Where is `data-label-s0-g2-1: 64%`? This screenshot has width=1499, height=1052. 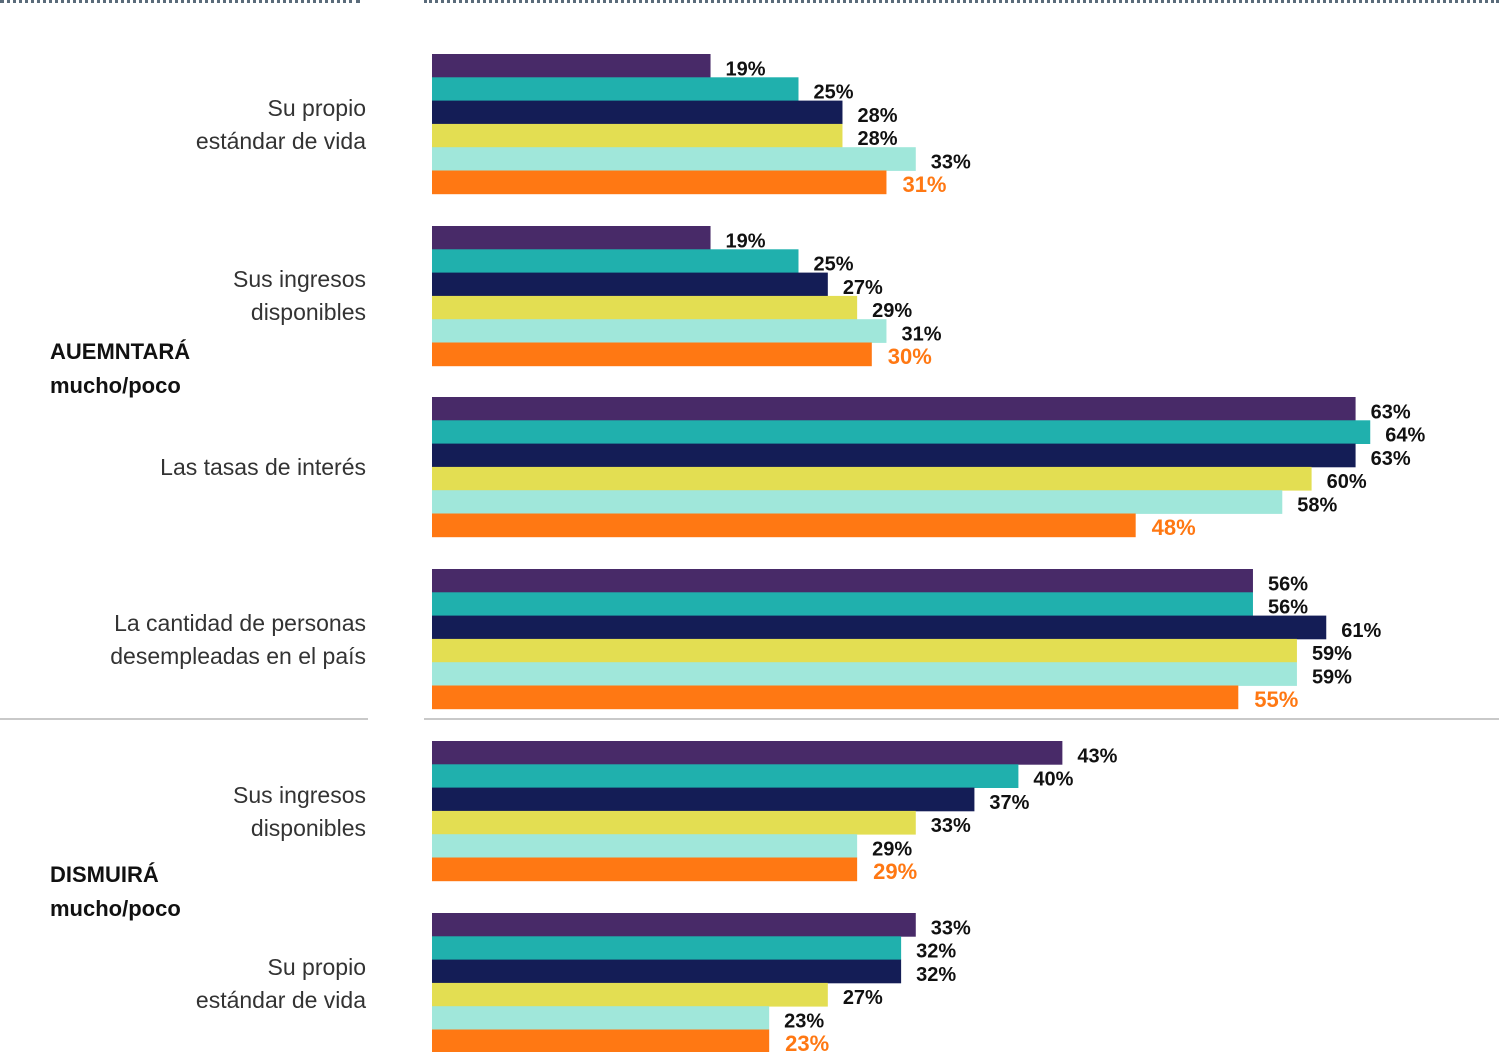
data-label-s0-g2-1: 64% is located at coordinates (1405, 436).